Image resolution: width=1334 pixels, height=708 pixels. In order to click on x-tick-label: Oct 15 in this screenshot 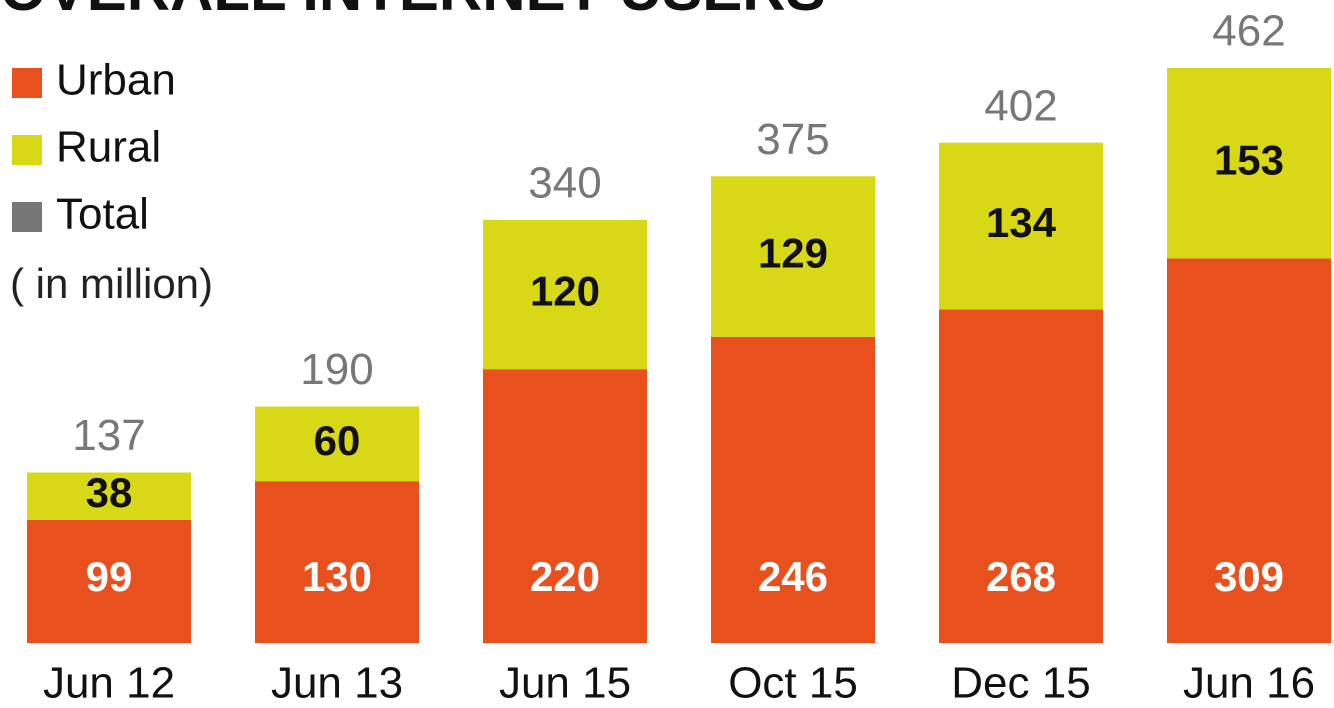, I will do `click(793, 683)`.